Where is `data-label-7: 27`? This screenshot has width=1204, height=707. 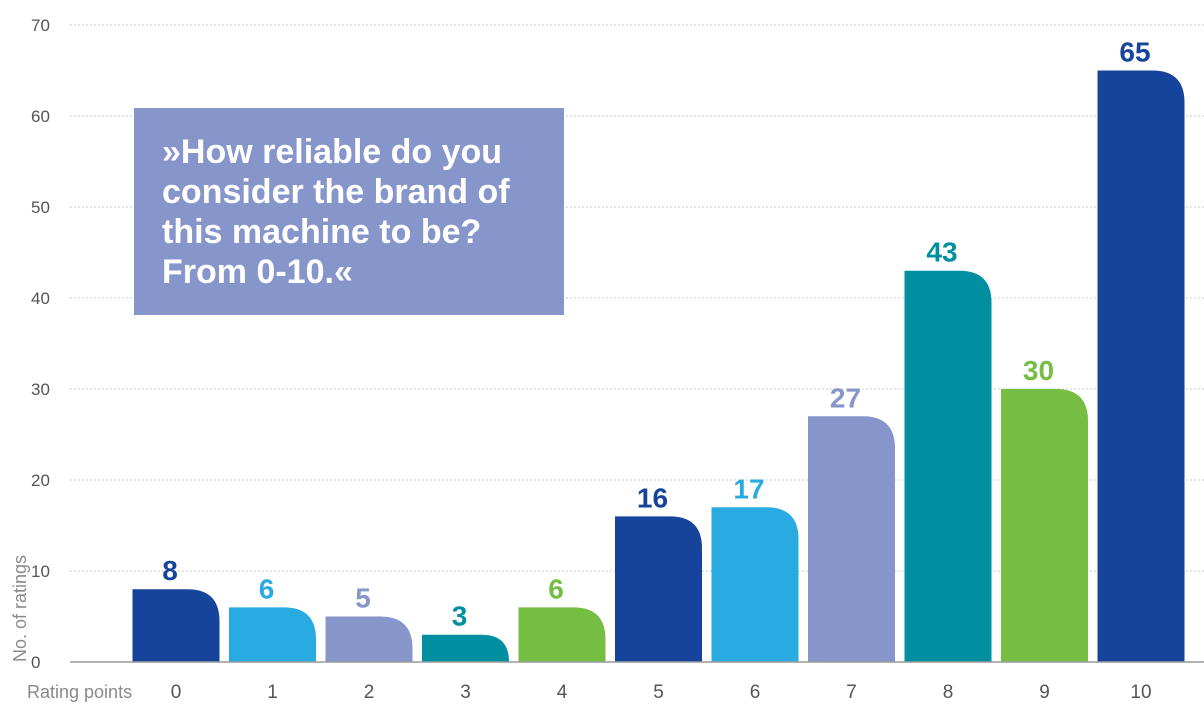 data-label-7: 27 is located at coordinates (845, 397).